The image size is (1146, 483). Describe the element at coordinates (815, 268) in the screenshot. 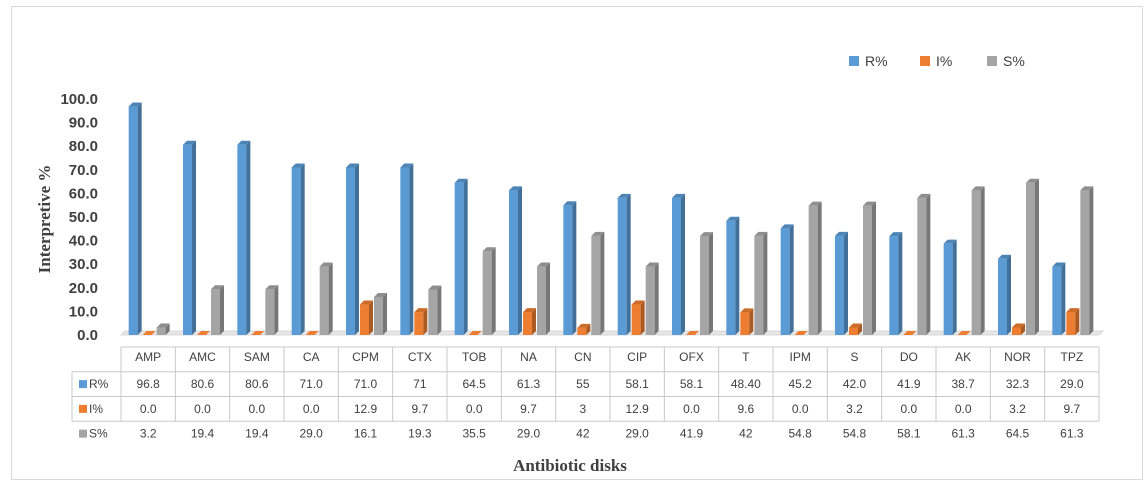

I see `bar-IPM-S` at that location.